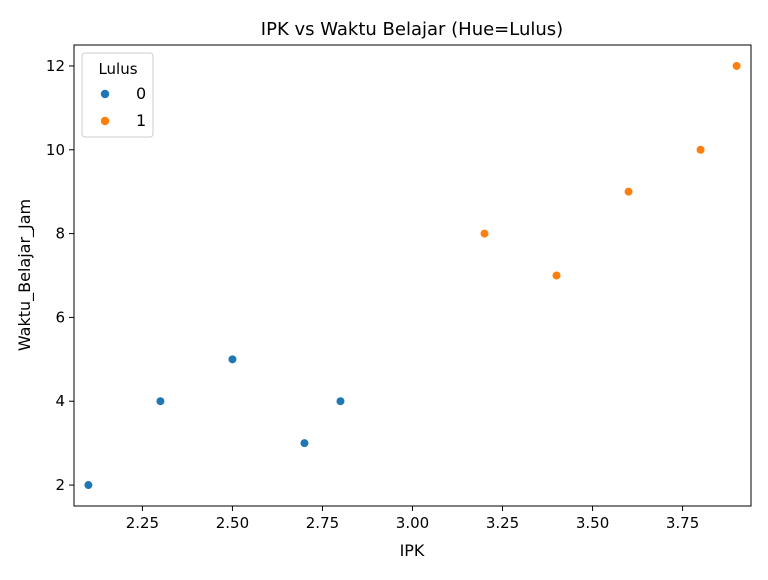 The image size is (768, 580). Describe the element at coordinates (141, 93) in the screenshot. I see `legend-label-series-0: 0` at that location.